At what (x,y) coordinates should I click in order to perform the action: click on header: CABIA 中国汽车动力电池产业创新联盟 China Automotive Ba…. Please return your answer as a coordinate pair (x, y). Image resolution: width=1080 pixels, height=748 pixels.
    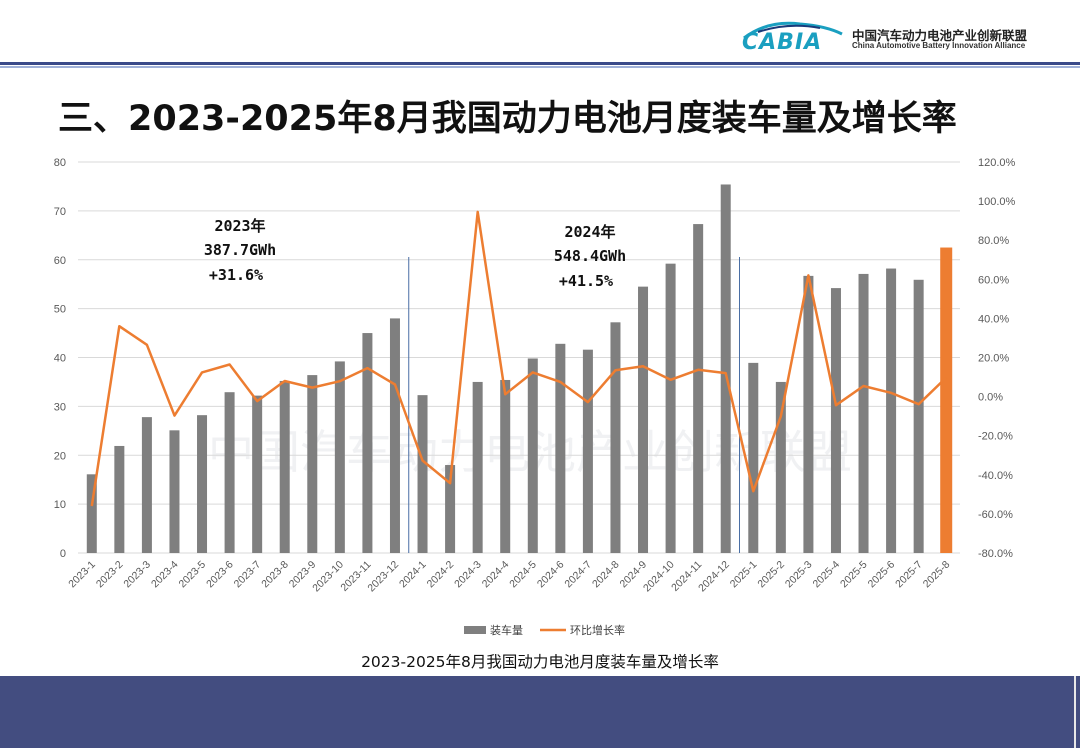
    Looking at the image, I should click on (540, 33).